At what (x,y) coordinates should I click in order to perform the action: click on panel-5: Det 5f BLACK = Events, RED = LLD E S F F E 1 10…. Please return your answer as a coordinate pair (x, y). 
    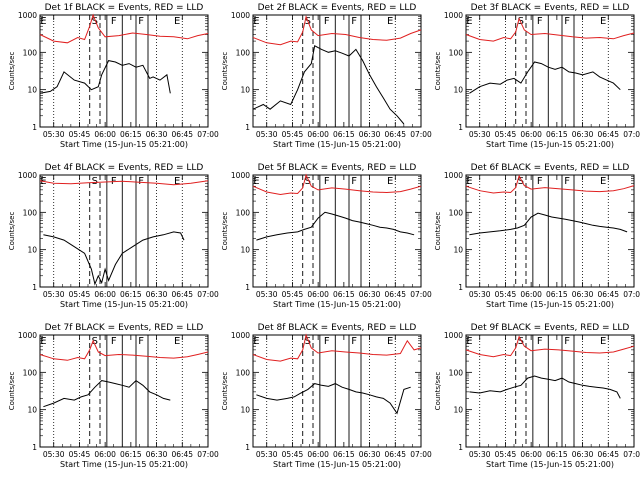
    Looking at the image, I should click on (326, 236).